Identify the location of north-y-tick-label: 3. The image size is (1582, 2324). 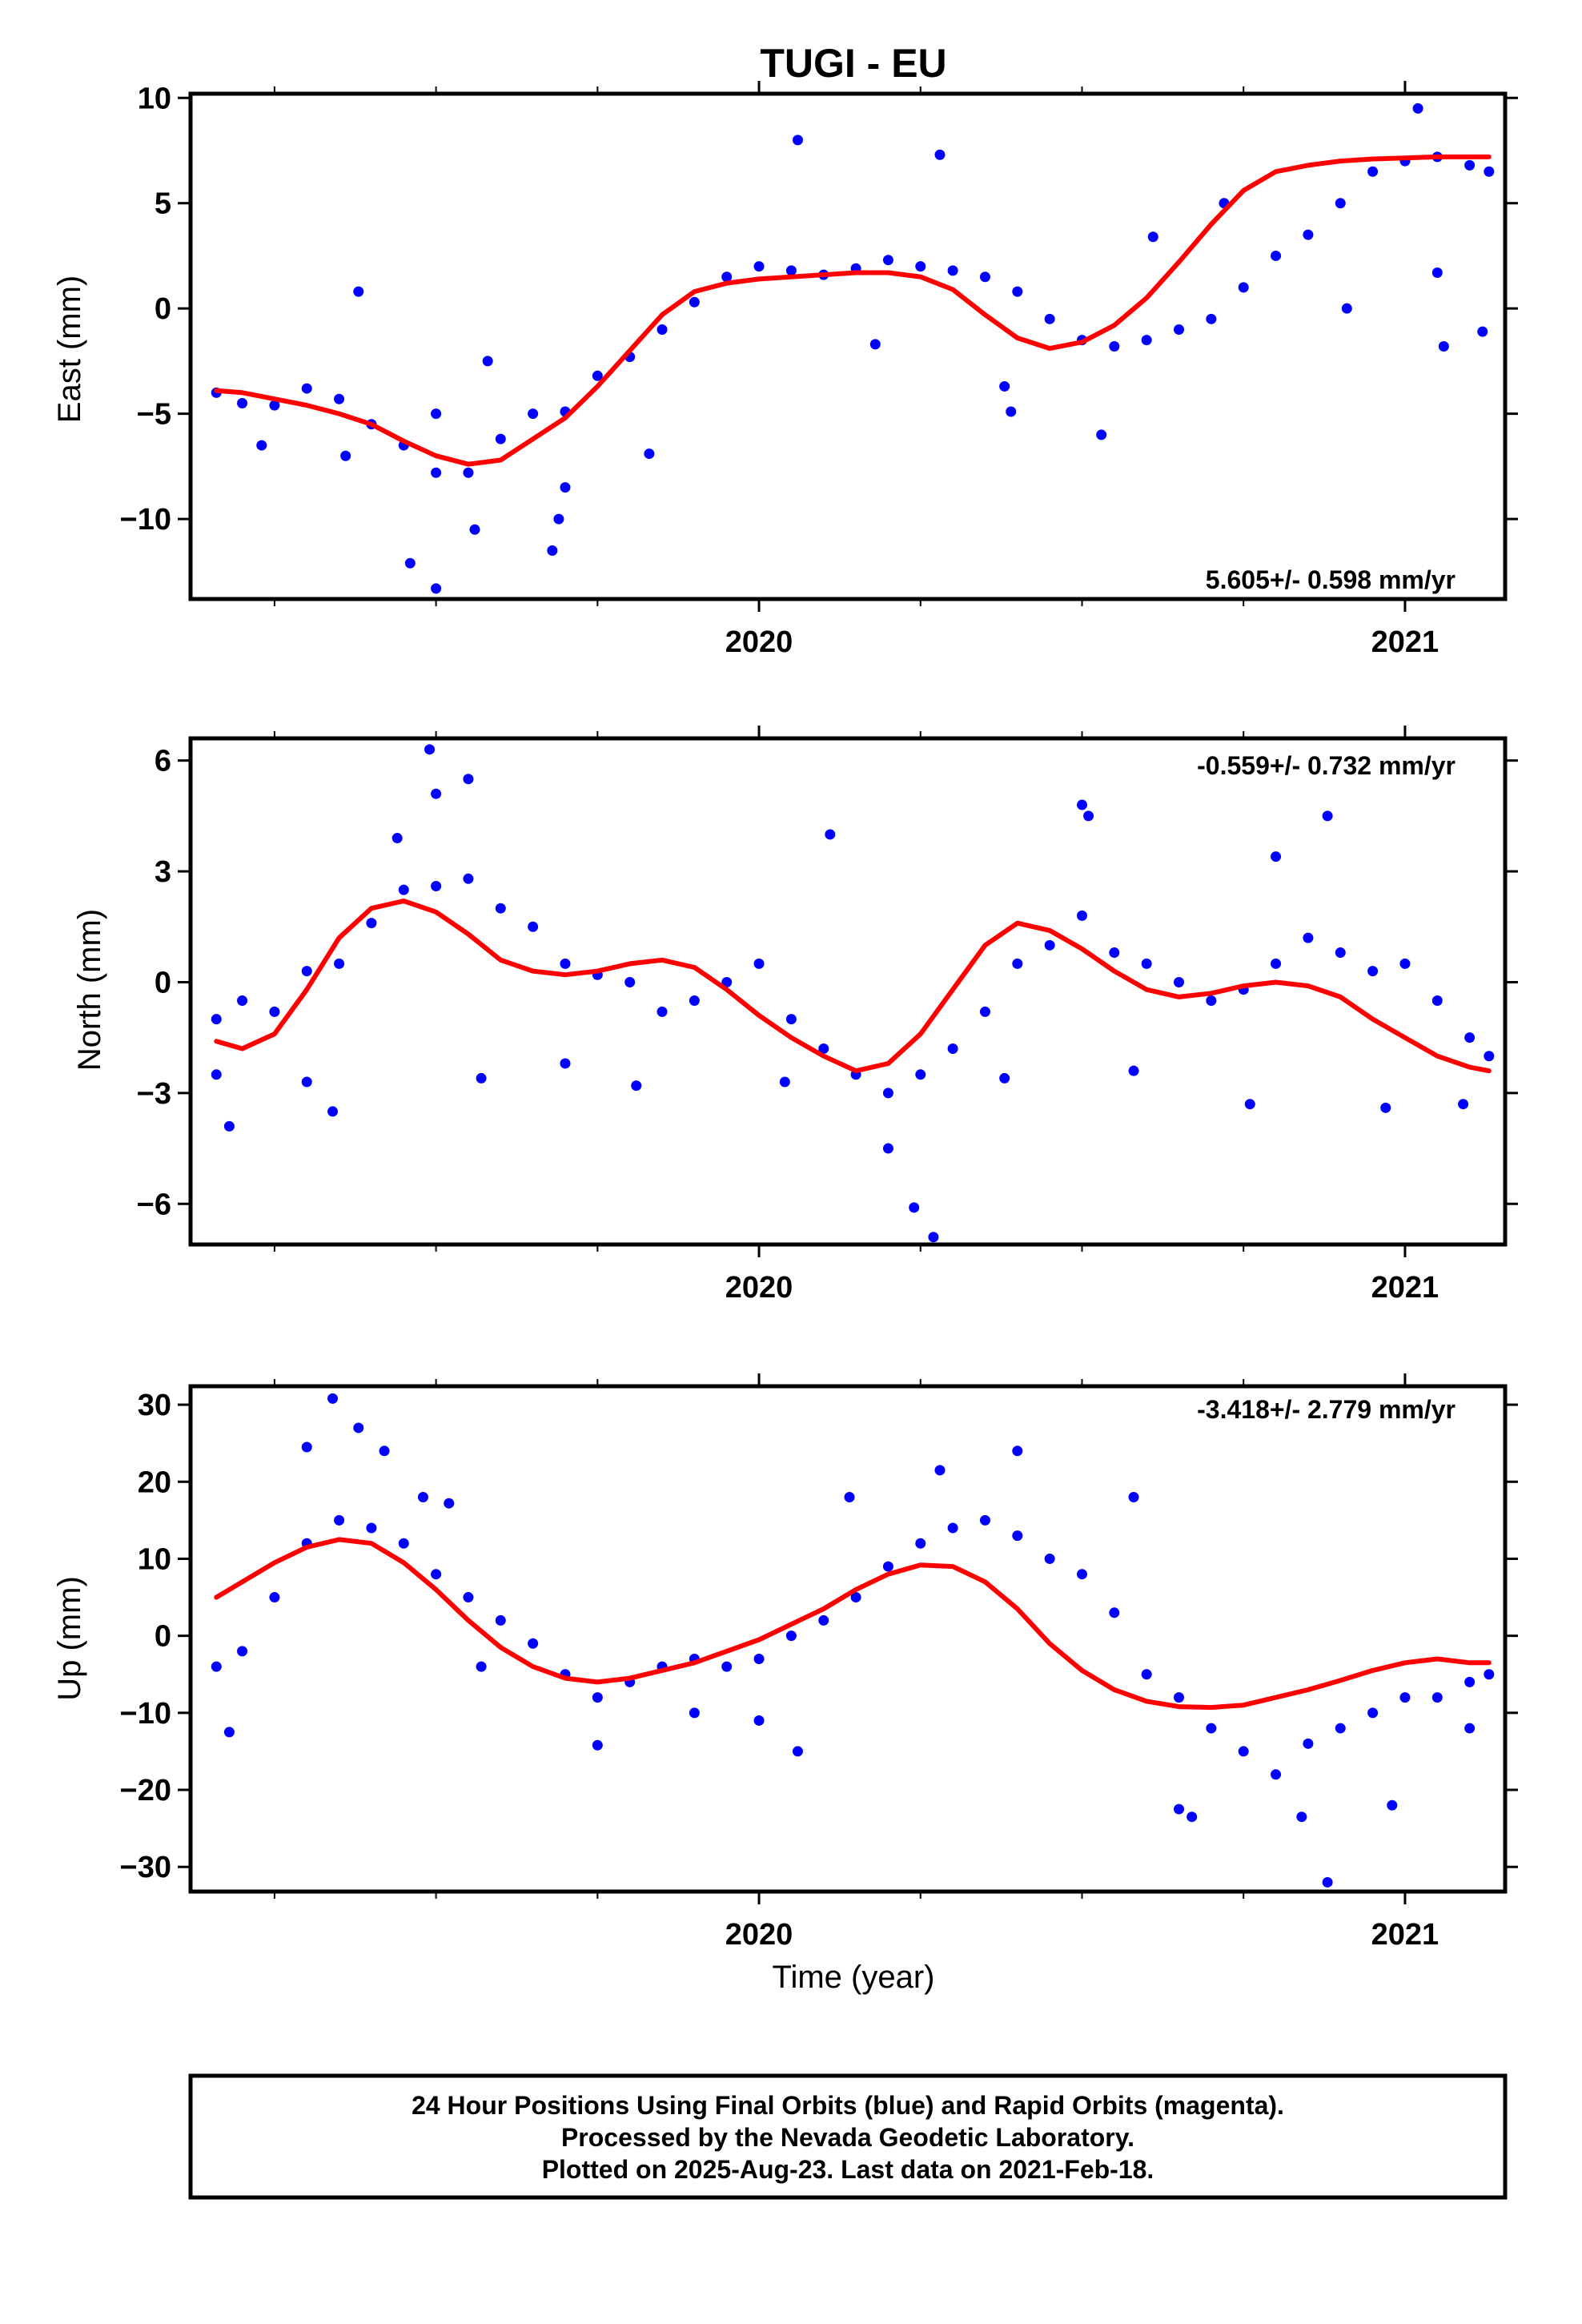
(163, 872).